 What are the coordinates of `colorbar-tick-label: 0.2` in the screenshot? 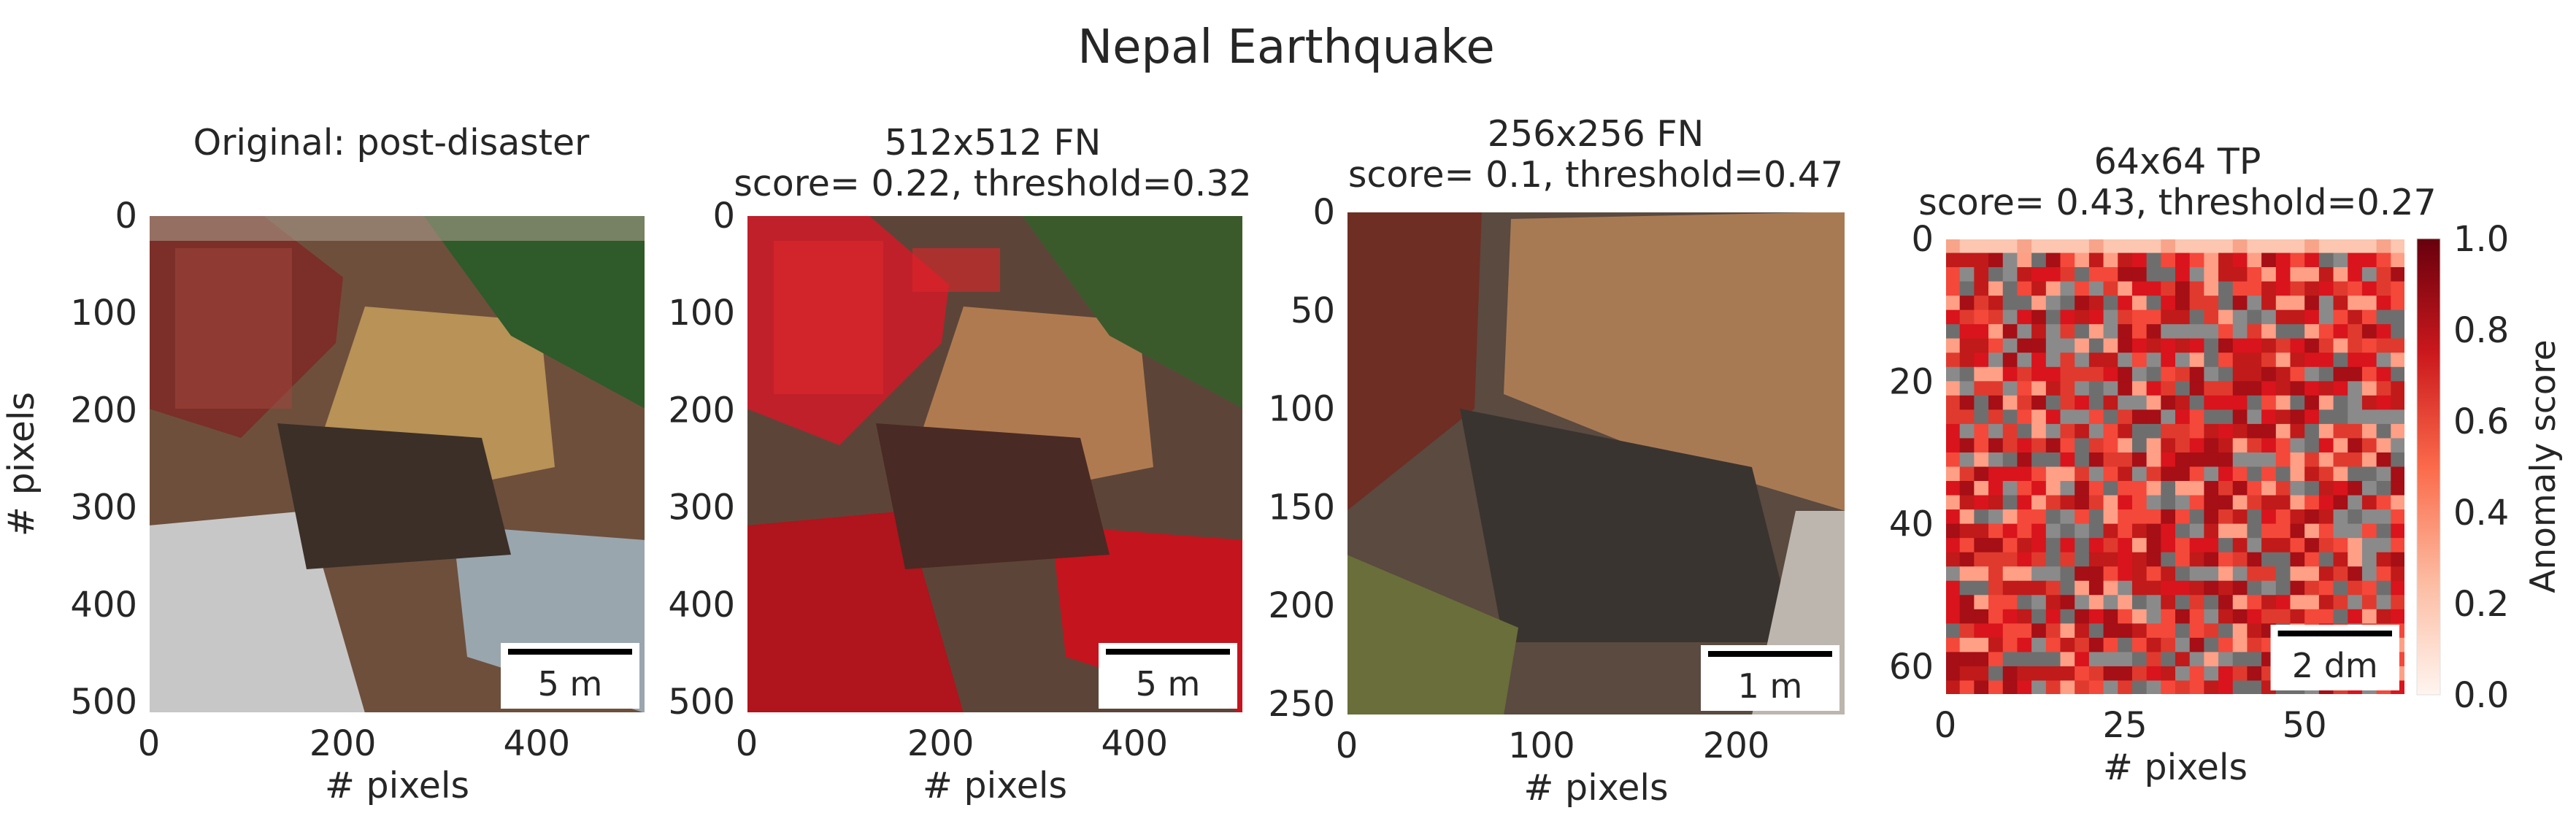 It's located at (2481, 604).